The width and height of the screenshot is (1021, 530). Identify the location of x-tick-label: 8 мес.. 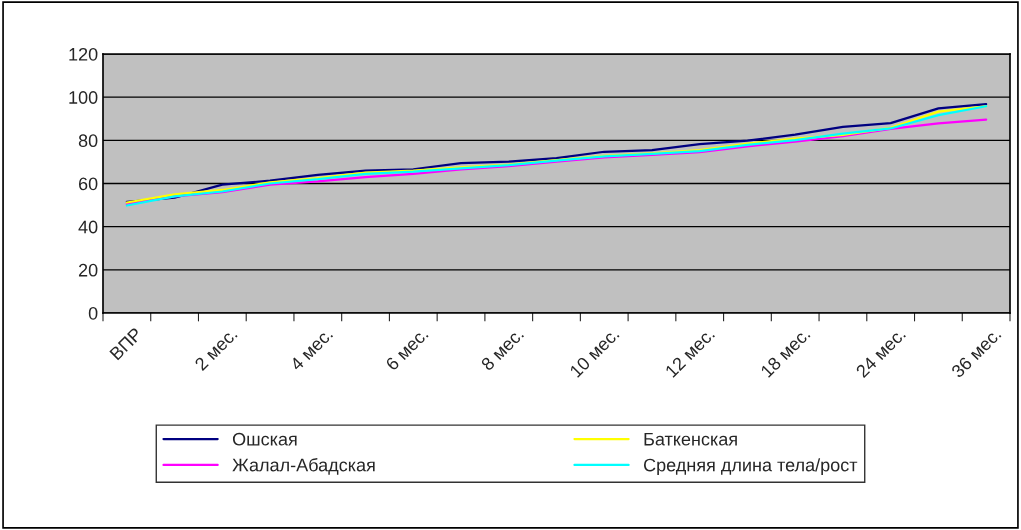
(502, 349).